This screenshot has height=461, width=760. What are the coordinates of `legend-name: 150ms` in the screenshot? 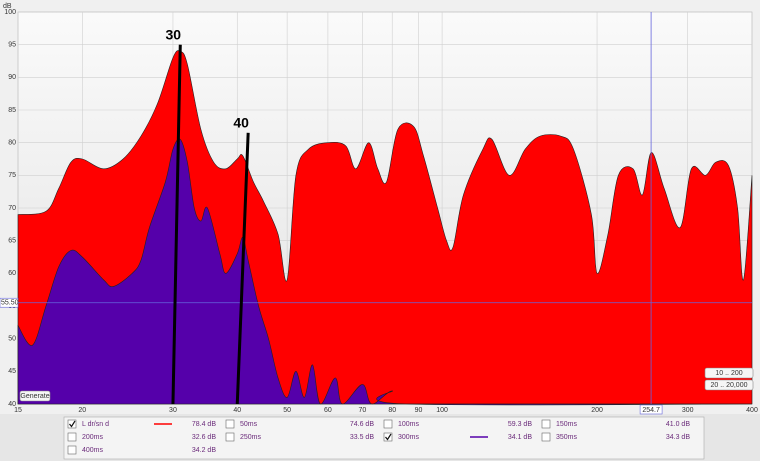 It's located at (567, 424).